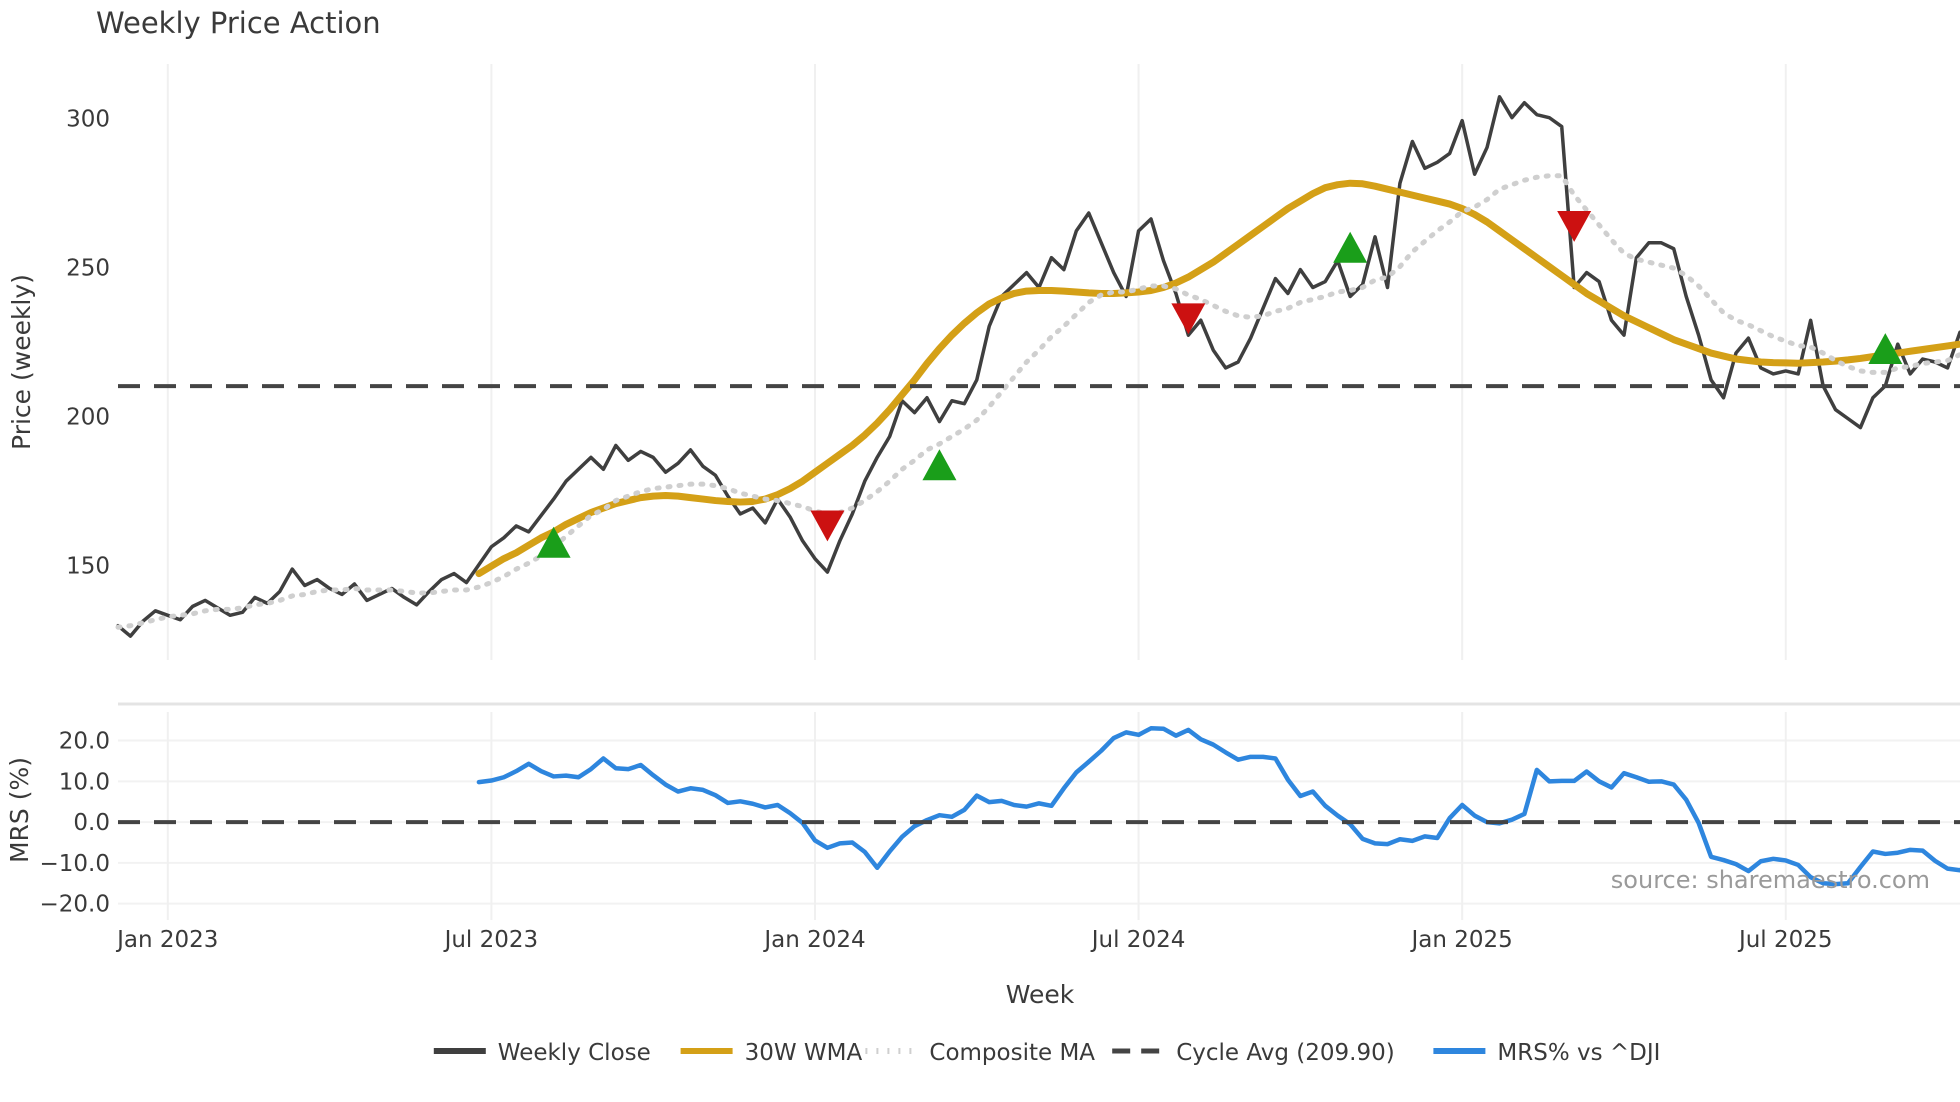 This screenshot has width=1960, height=1102. What do you see at coordinates (1785, 940) in the screenshot?
I see `x-tick-label: Jul 2025` at bounding box center [1785, 940].